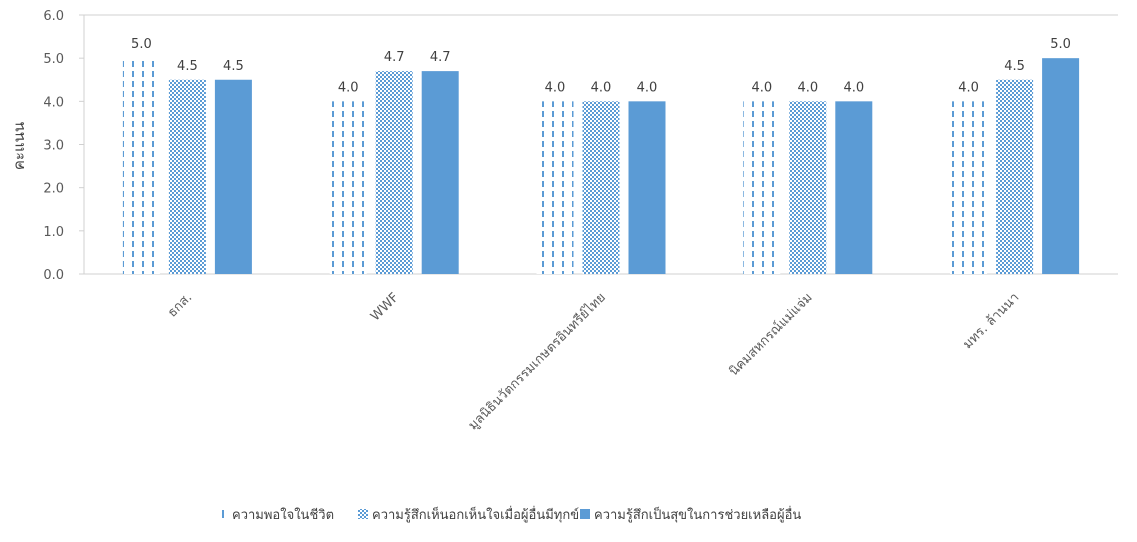  Describe the element at coordinates (53, 59) in the screenshot. I see `y-tick-label: 5.0` at that location.